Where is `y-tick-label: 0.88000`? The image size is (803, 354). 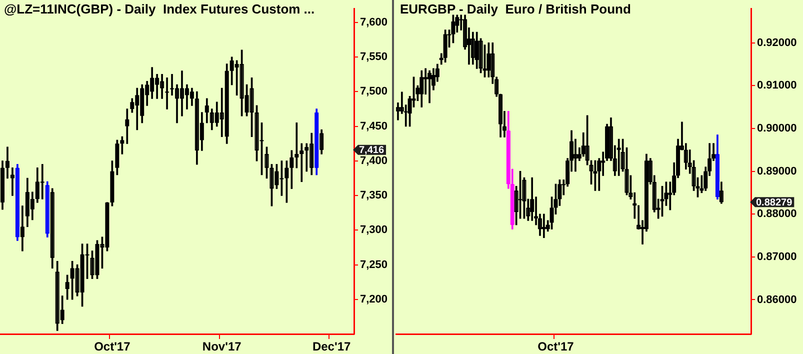 y-tick-label: 0.88000 is located at coordinates (777, 214).